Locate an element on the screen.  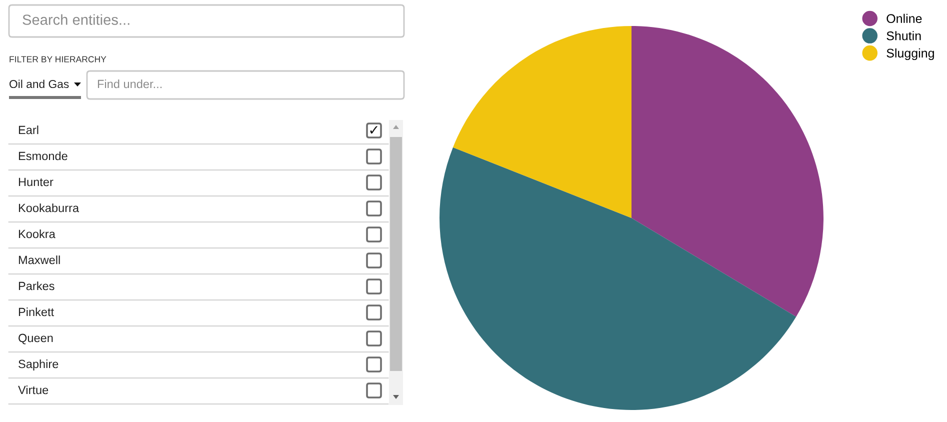
legend-label: Shutin is located at coordinates (903, 35).